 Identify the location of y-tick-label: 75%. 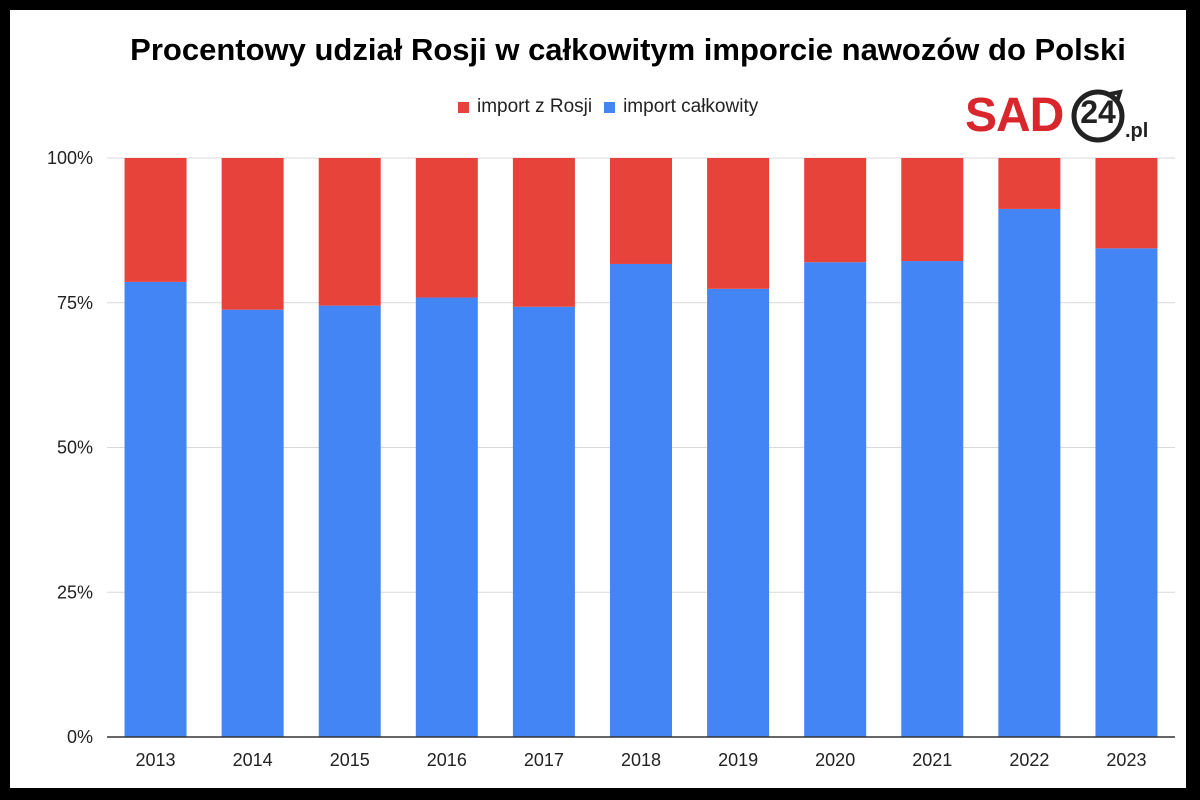
(75, 303).